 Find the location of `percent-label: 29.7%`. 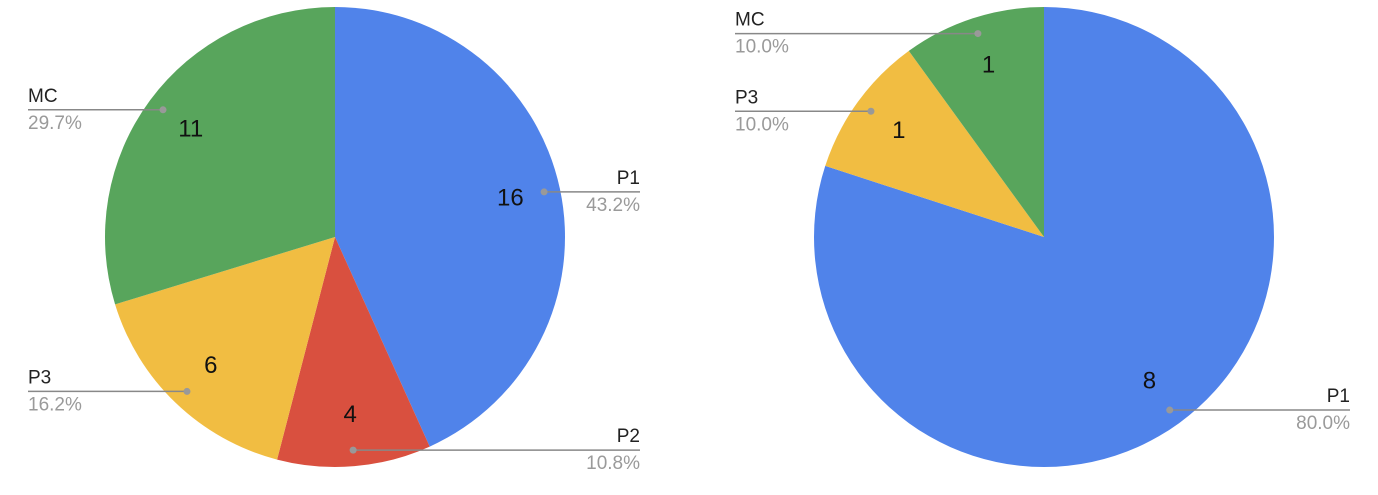

percent-label: 29.7% is located at coordinates (55, 123).